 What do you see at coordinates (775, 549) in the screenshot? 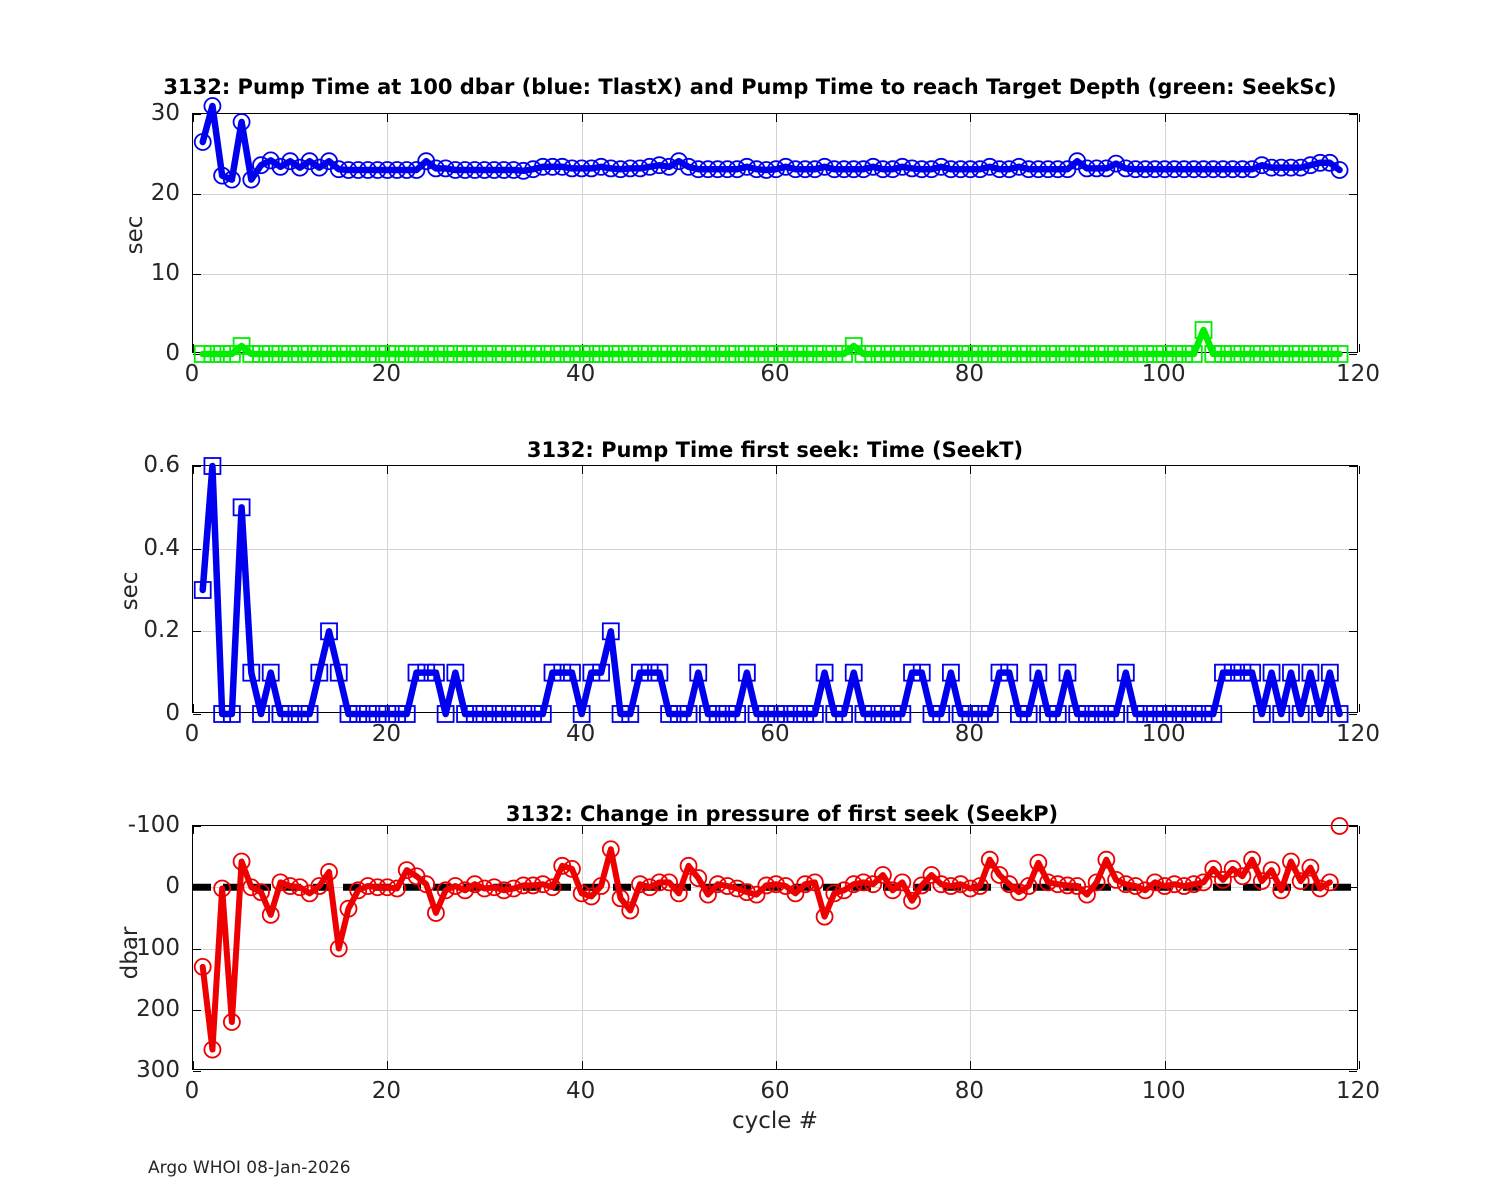
I see `gridline-horizontal` at bounding box center [775, 549].